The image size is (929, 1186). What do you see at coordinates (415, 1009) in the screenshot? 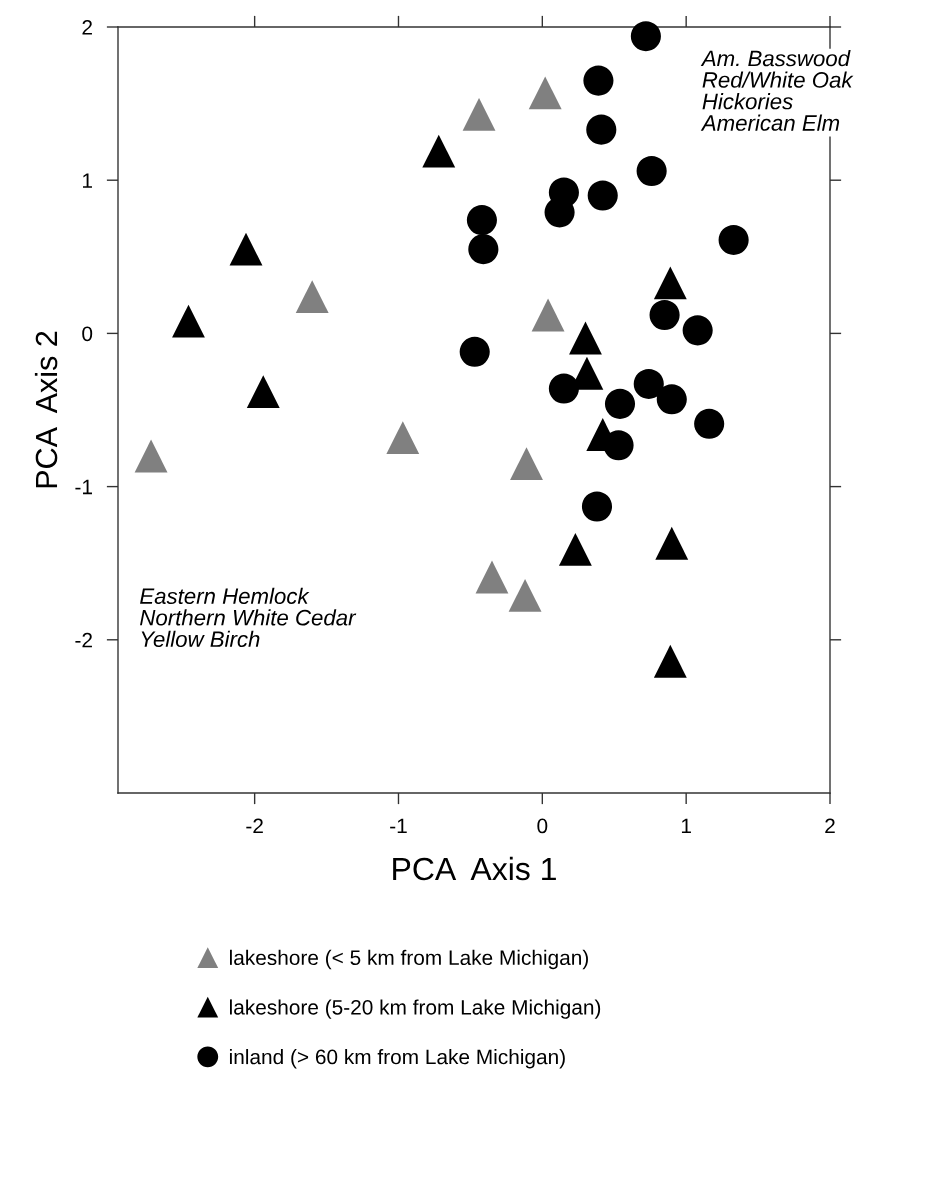
I see `legend-label: lakeshore (5-20 km from Lake Michigan)` at bounding box center [415, 1009].